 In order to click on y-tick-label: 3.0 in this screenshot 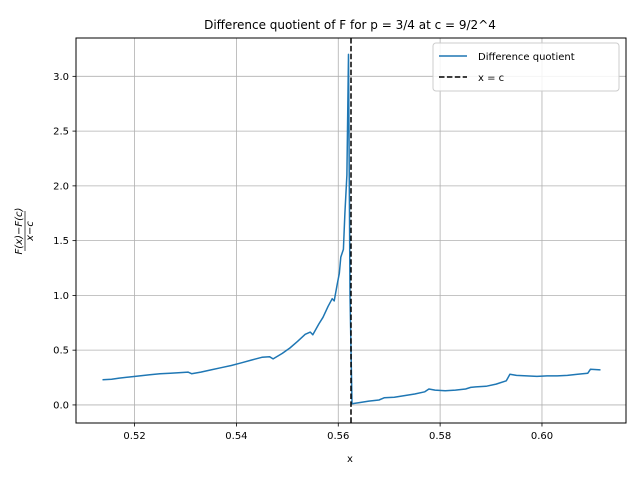, I will do `click(61, 77)`.